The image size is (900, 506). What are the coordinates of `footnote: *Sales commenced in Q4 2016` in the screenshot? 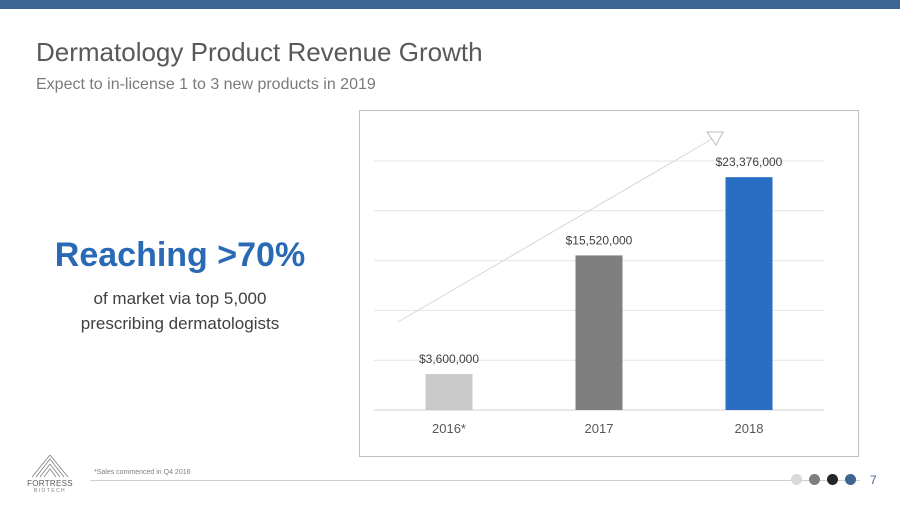 It's located at (142, 472).